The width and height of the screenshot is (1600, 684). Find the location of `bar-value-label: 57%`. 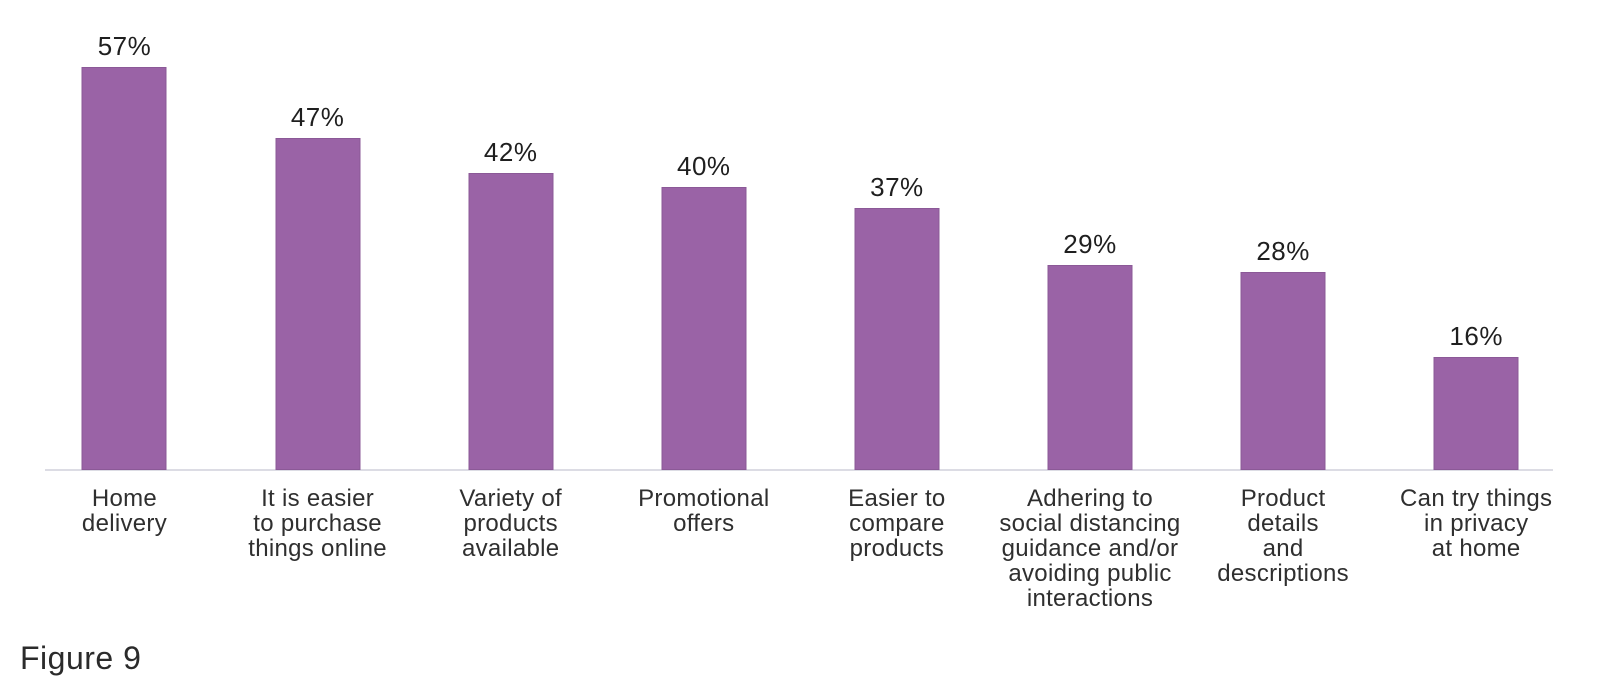

bar-value-label: 57% is located at coordinates (124, 46).